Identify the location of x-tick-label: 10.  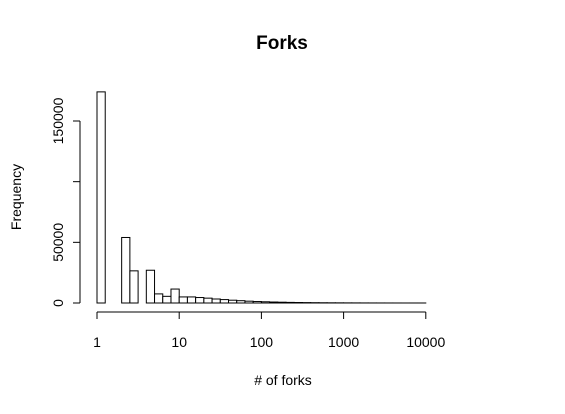
(179, 342).